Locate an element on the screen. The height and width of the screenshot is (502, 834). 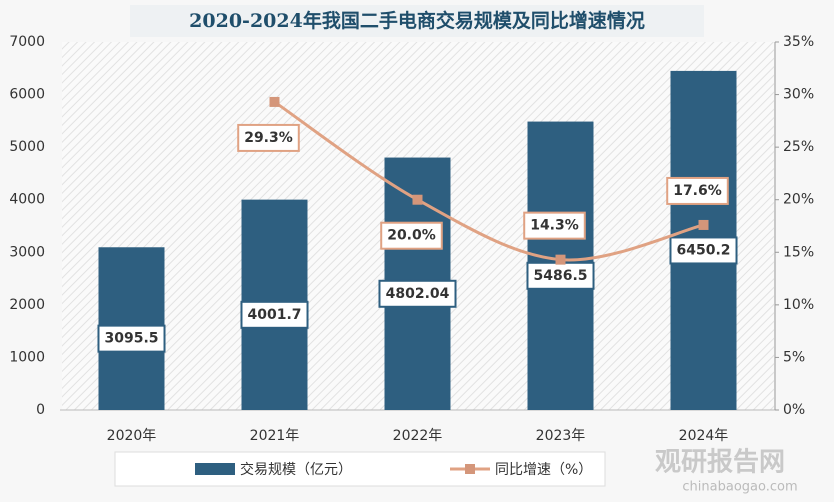
y2-tick-label: 20% is located at coordinates (798, 200).